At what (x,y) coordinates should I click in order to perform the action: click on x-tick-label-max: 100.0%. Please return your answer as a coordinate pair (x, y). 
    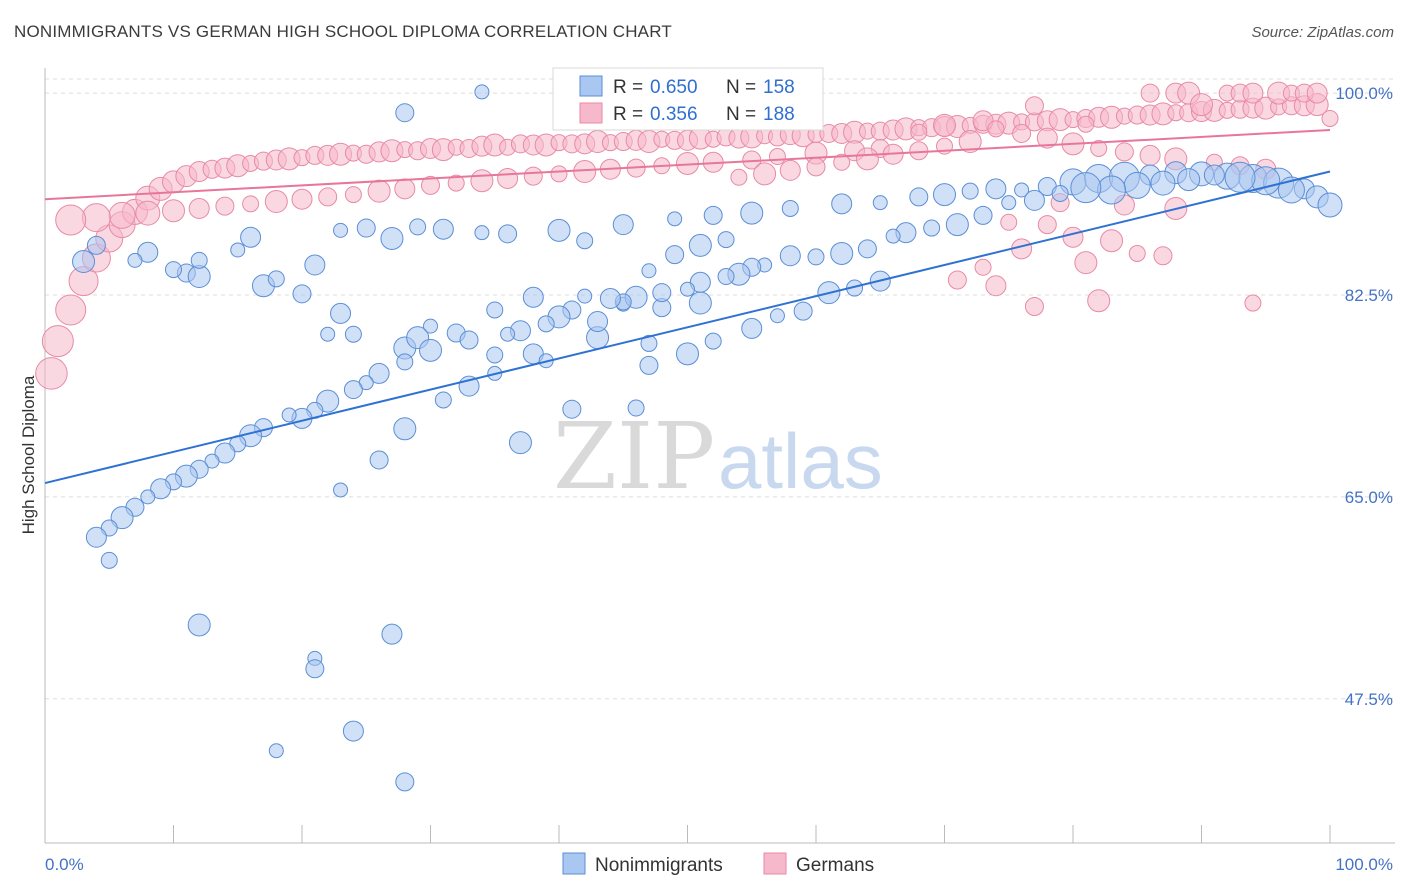
    Looking at the image, I should click on (1364, 864).